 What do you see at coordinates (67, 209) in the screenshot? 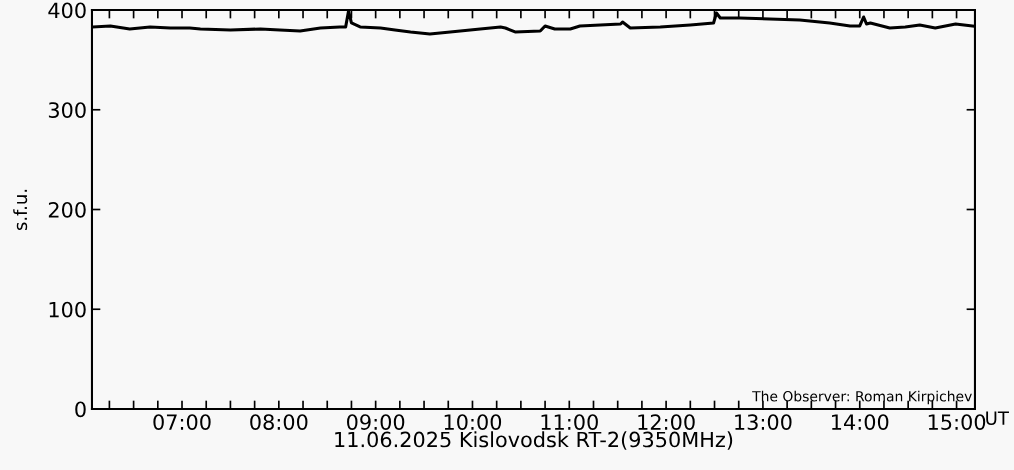
I see `y-tick-label: 200` at bounding box center [67, 209].